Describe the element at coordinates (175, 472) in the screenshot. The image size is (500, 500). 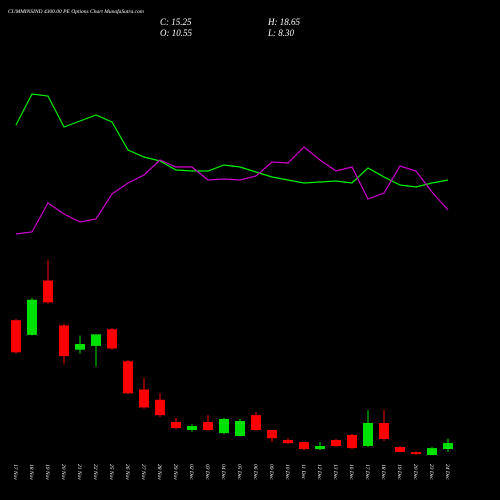
I see `x-tick-label: 29 Nov` at that location.